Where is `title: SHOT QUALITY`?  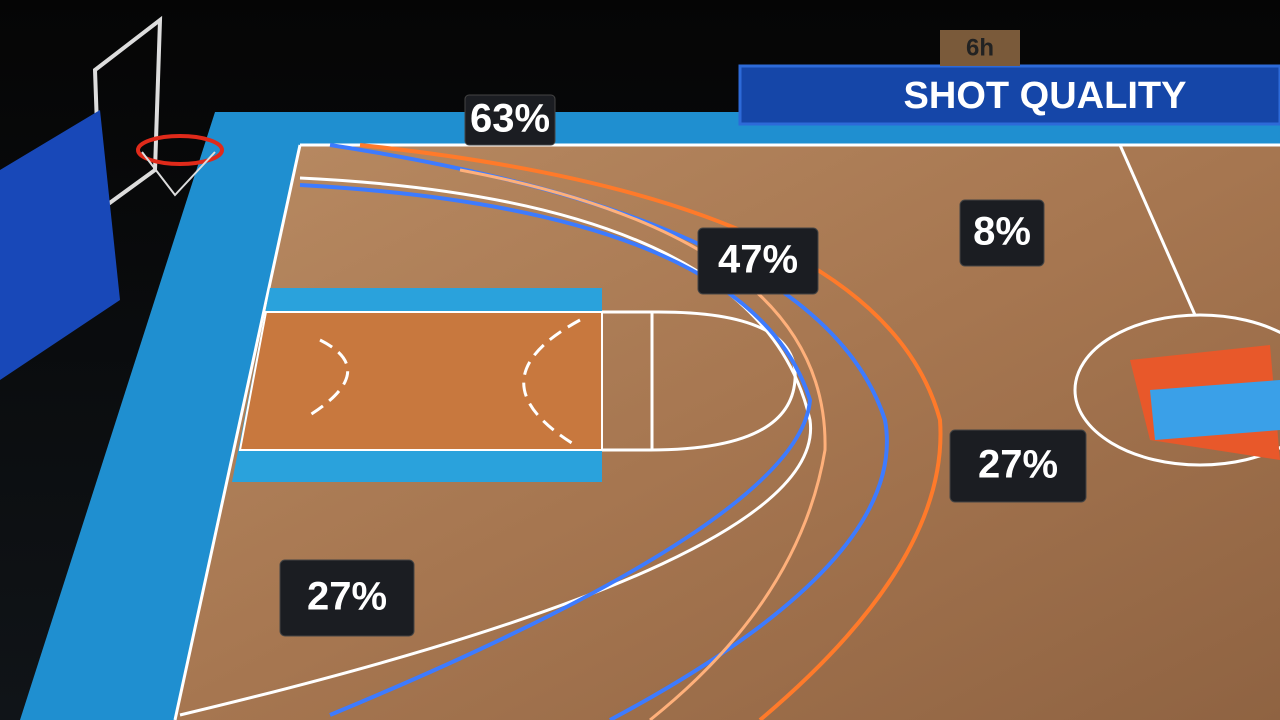
title: SHOT QUALITY is located at coordinates (1045, 96).